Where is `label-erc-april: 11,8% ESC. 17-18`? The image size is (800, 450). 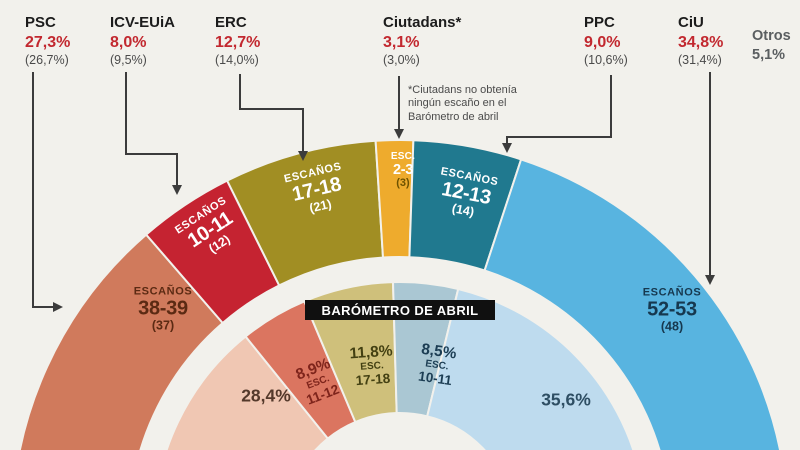 label-erc-april: 11,8% ESC. 17-18 is located at coordinates (372, 365).